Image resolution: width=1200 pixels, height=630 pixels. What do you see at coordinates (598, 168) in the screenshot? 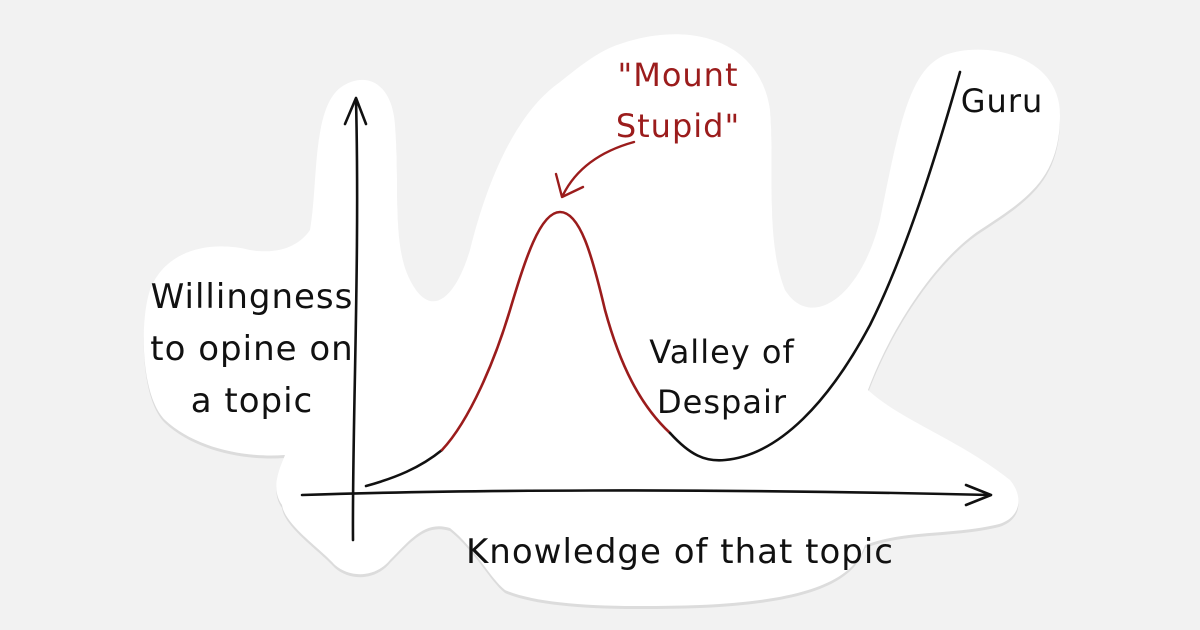
I see `mount-stupid-callout-arrow` at bounding box center [598, 168].